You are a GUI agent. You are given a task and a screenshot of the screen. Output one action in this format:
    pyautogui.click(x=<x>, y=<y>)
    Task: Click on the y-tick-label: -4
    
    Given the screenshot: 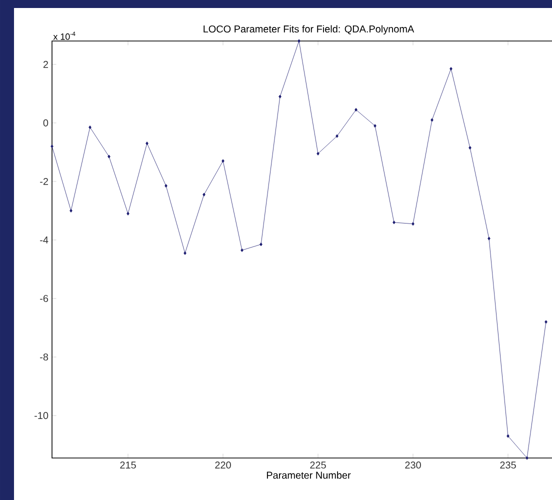 What is the action you would take?
    pyautogui.click(x=44, y=240)
    